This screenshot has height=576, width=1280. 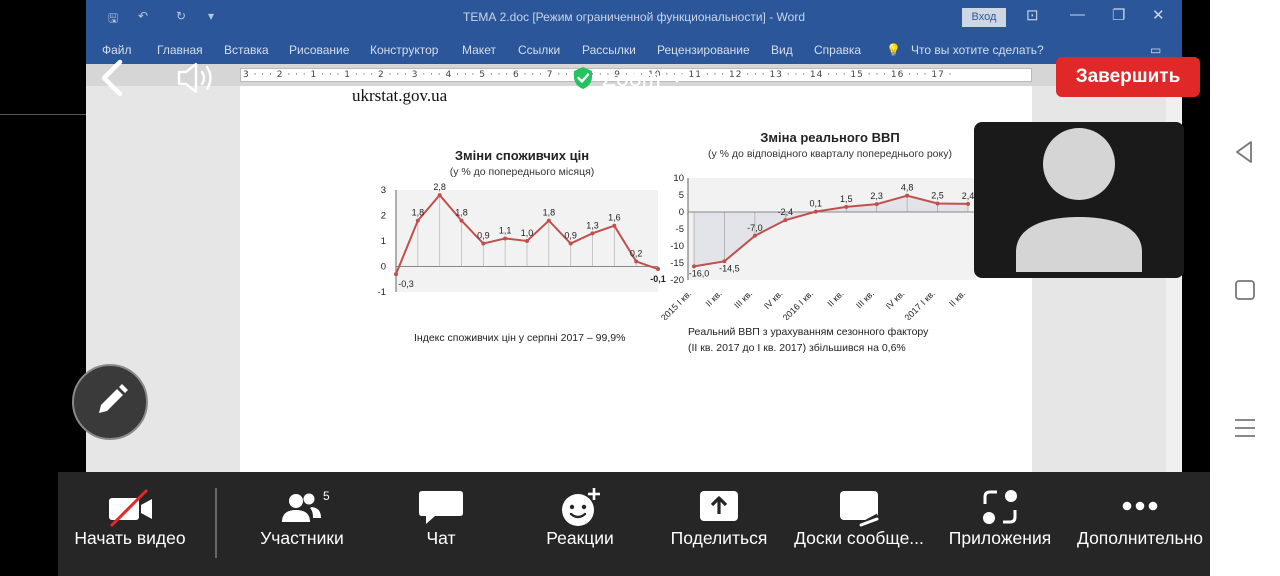 What do you see at coordinates (816, 204) in the screenshot?
I see `gdp-data-label: 0,1` at bounding box center [816, 204].